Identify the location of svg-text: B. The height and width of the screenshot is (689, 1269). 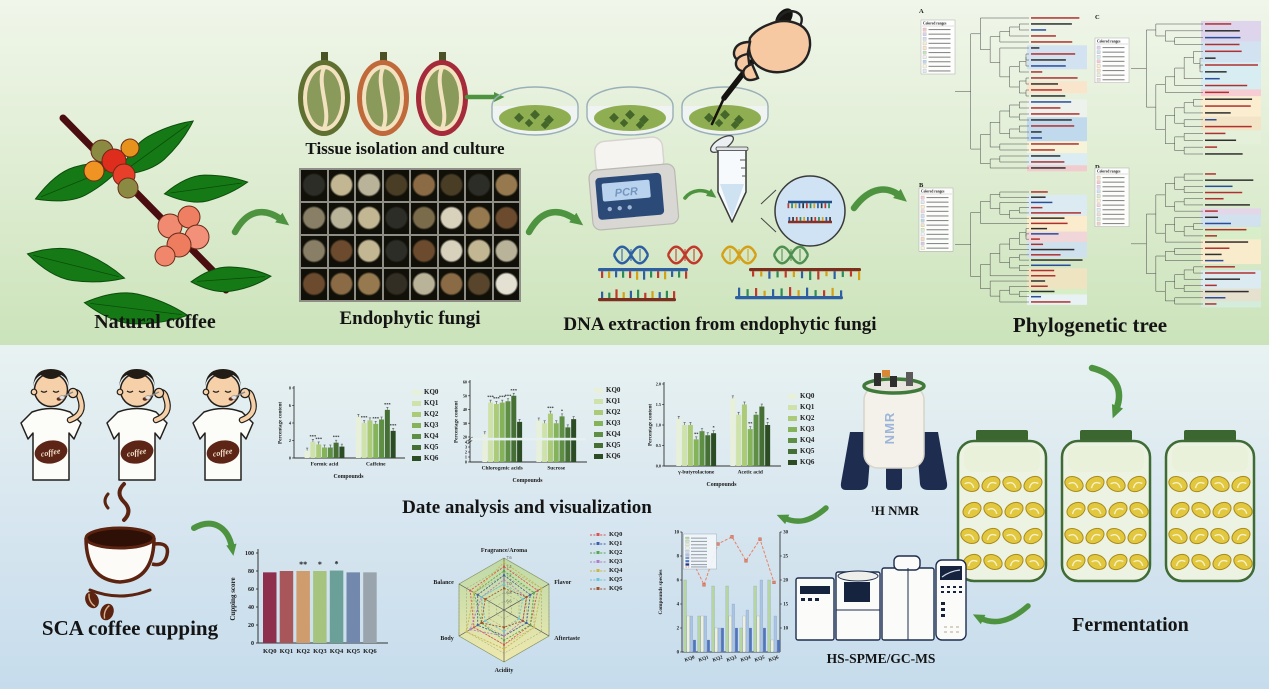
(921, 185).